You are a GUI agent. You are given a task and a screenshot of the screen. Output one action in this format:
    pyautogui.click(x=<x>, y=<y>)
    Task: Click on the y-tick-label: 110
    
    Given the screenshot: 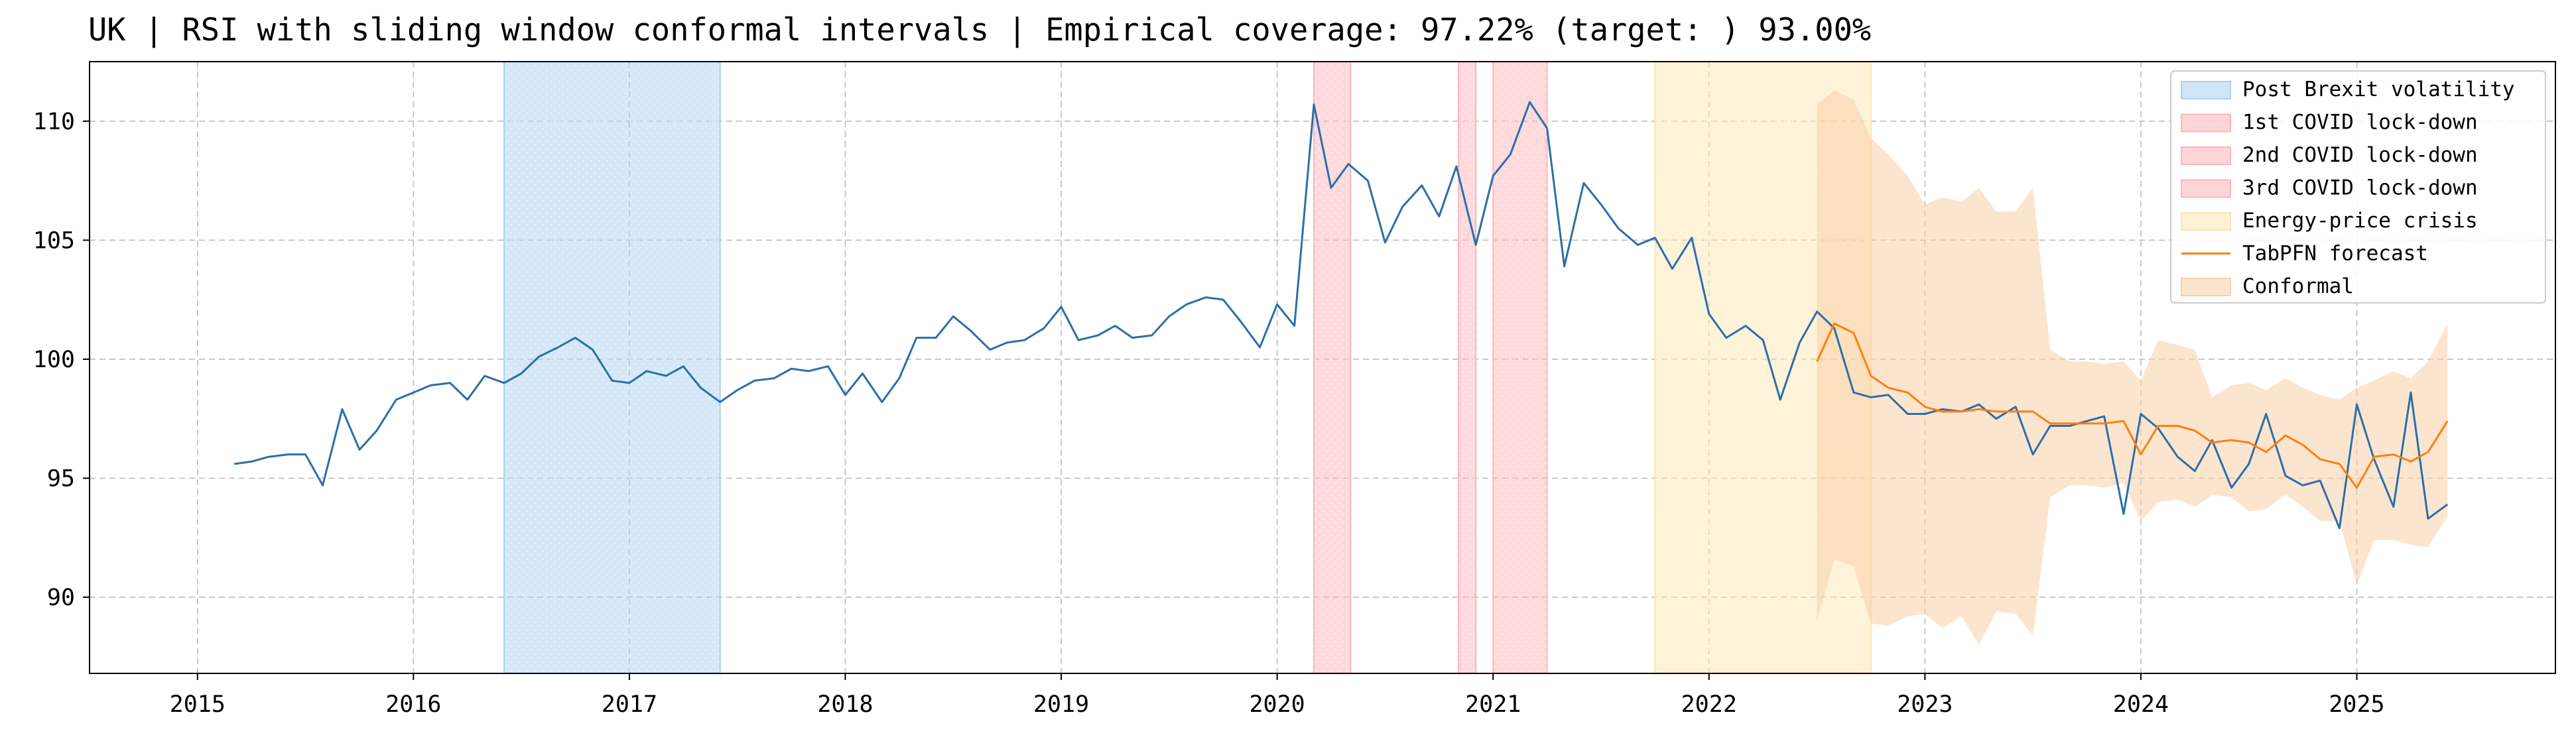 What is the action you would take?
    pyautogui.click(x=54, y=122)
    